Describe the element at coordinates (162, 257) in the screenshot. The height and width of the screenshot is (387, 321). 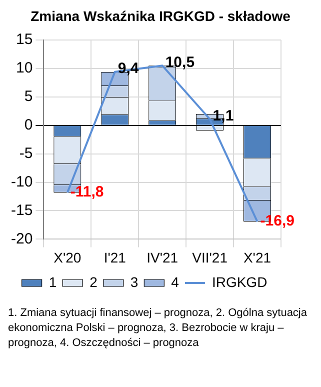
I see `x-tick-label: IV'21` at that location.